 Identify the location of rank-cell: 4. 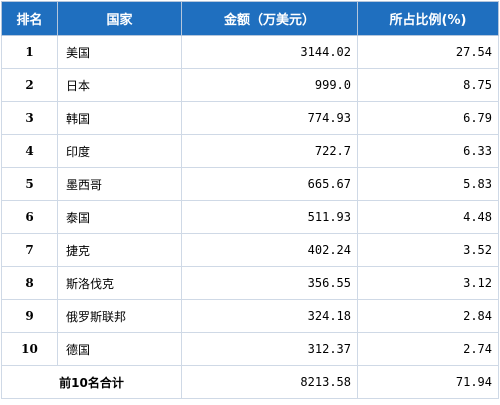
(29, 151).